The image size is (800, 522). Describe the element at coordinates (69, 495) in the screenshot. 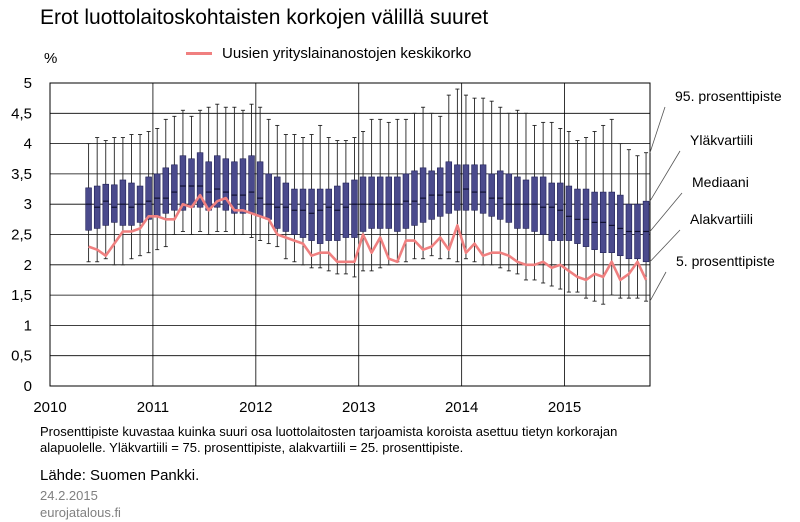

I see `date-text: 24.2.2015` at that location.